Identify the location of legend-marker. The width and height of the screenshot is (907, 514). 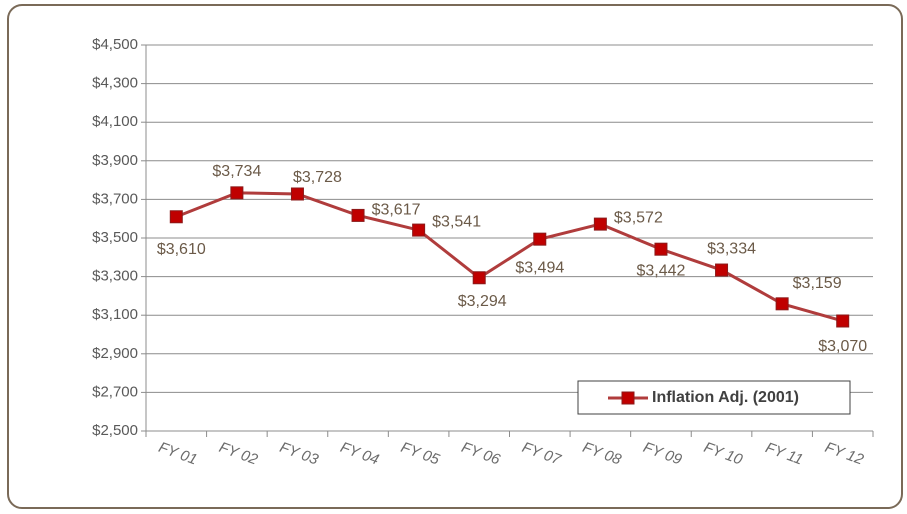
(628, 398).